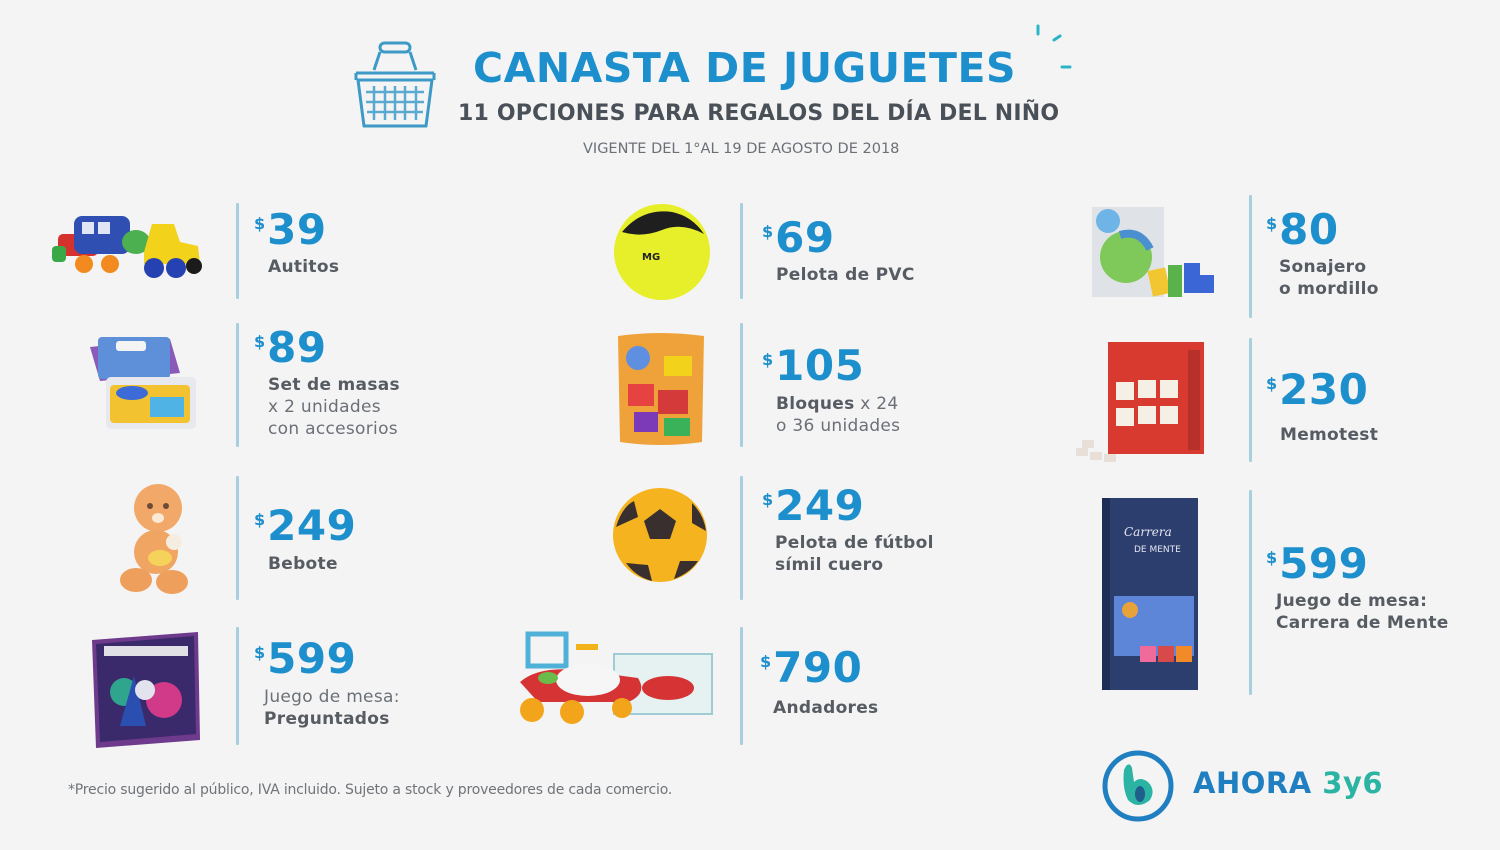 This screenshot has width=1500, height=850. I want to click on price-value: 80, so click(1309, 229).